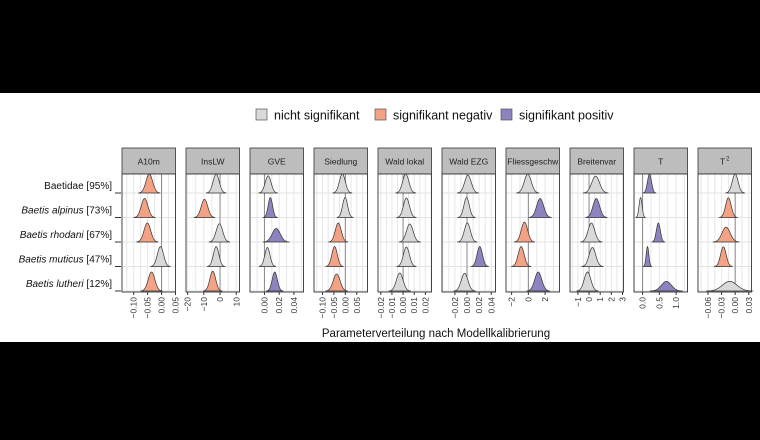  I want to click on row-label: Baetidae [95%], so click(78, 186).